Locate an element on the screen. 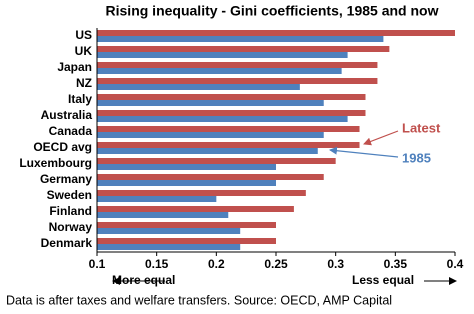  annotation: Less equal is located at coordinates (383, 280).